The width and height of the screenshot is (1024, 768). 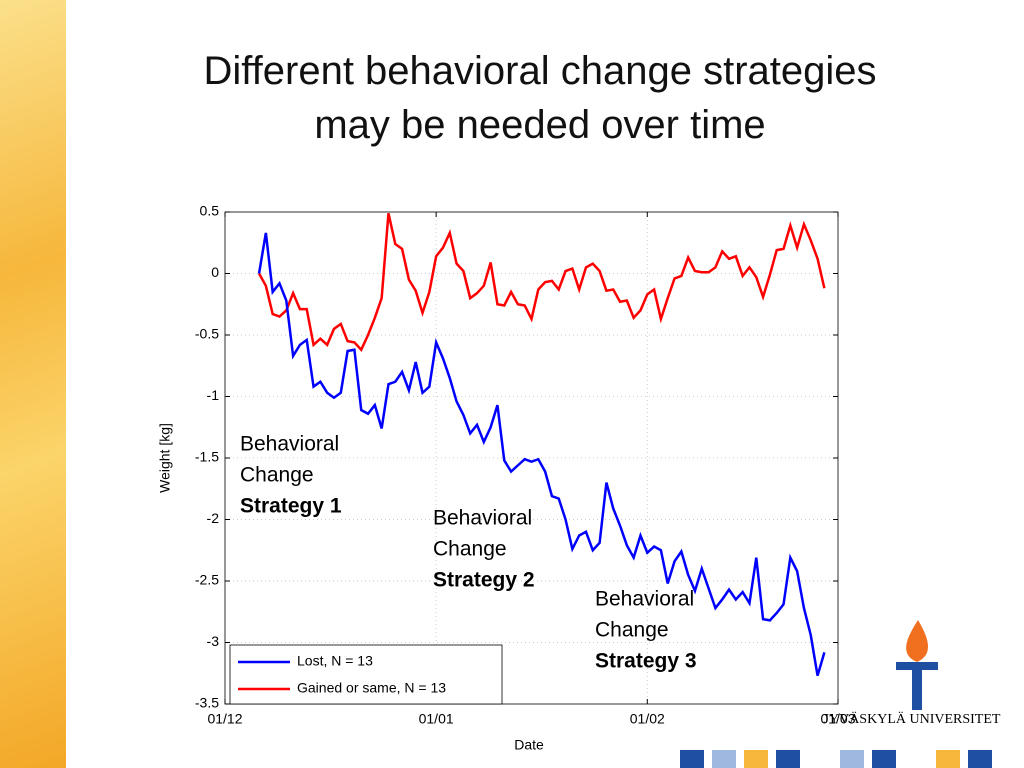 I want to click on y-tick-label: -1.5, so click(x=207, y=457).